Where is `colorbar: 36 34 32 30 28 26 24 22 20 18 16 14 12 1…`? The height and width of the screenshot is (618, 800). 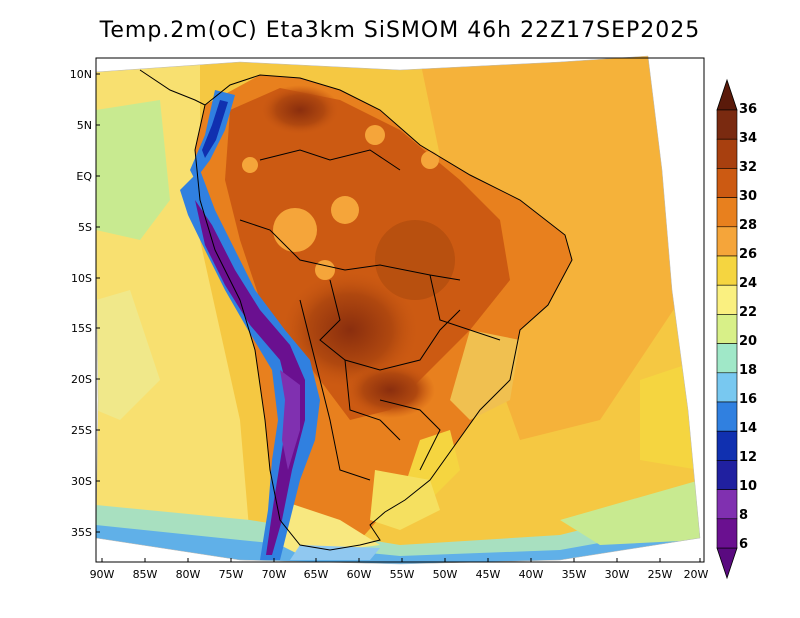 colorbar: 36 34 32 30 28 26 24 22 20 18 16 14 12 1… is located at coordinates (736, 329).